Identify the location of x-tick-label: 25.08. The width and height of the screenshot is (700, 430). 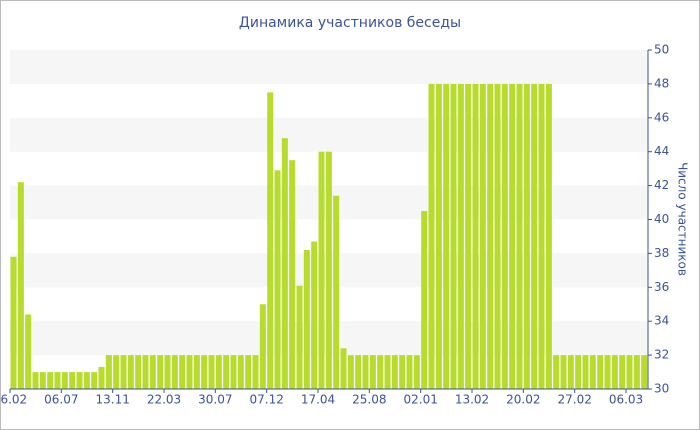
(369, 400).